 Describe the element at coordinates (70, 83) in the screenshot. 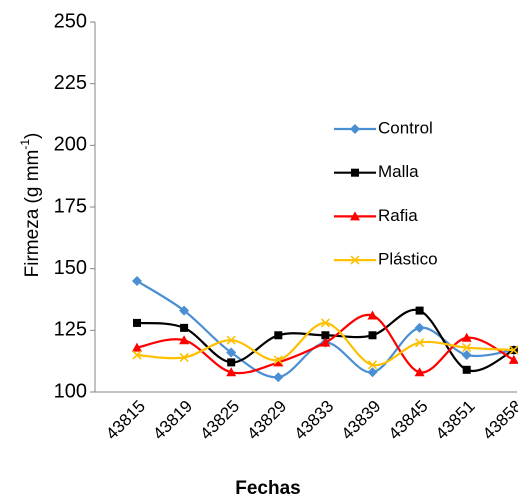

I see `y-tick-label: 225` at that location.